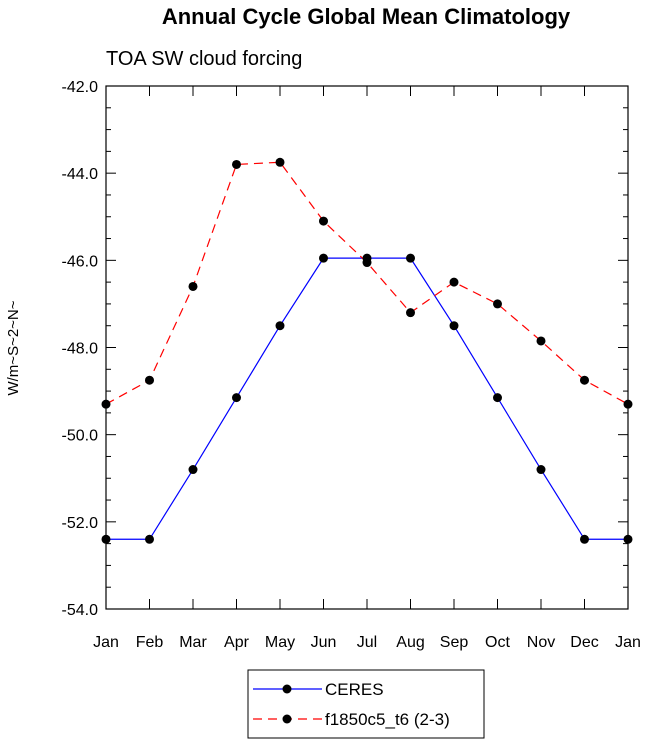 This screenshot has height=744, width=647. What do you see at coordinates (354, 689) in the screenshot?
I see `legend-label-ceres: CERES` at bounding box center [354, 689].